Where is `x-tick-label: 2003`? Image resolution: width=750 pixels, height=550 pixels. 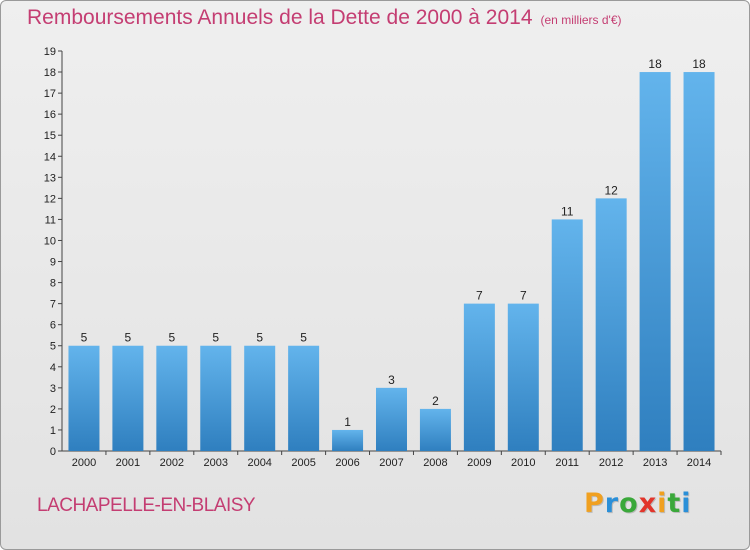
x-tick-label: 2003 is located at coordinates (216, 463).